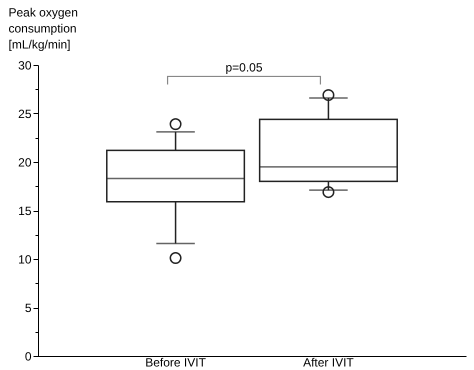 The image size is (474, 370). I want to click on y-axis-title: Peak oxygen consumption [mL/kg/min], so click(43, 29).